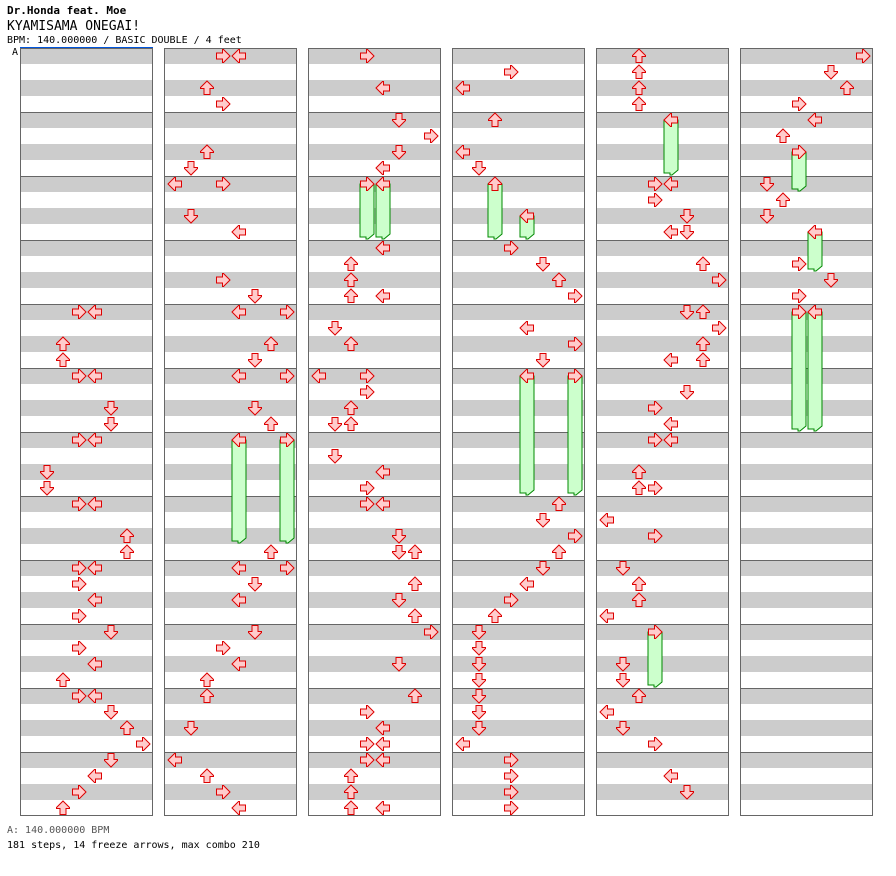  What do you see at coordinates (58, 830) in the screenshot?
I see `bpm-legend: A: 140.000000 BPM` at bounding box center [58, 830].